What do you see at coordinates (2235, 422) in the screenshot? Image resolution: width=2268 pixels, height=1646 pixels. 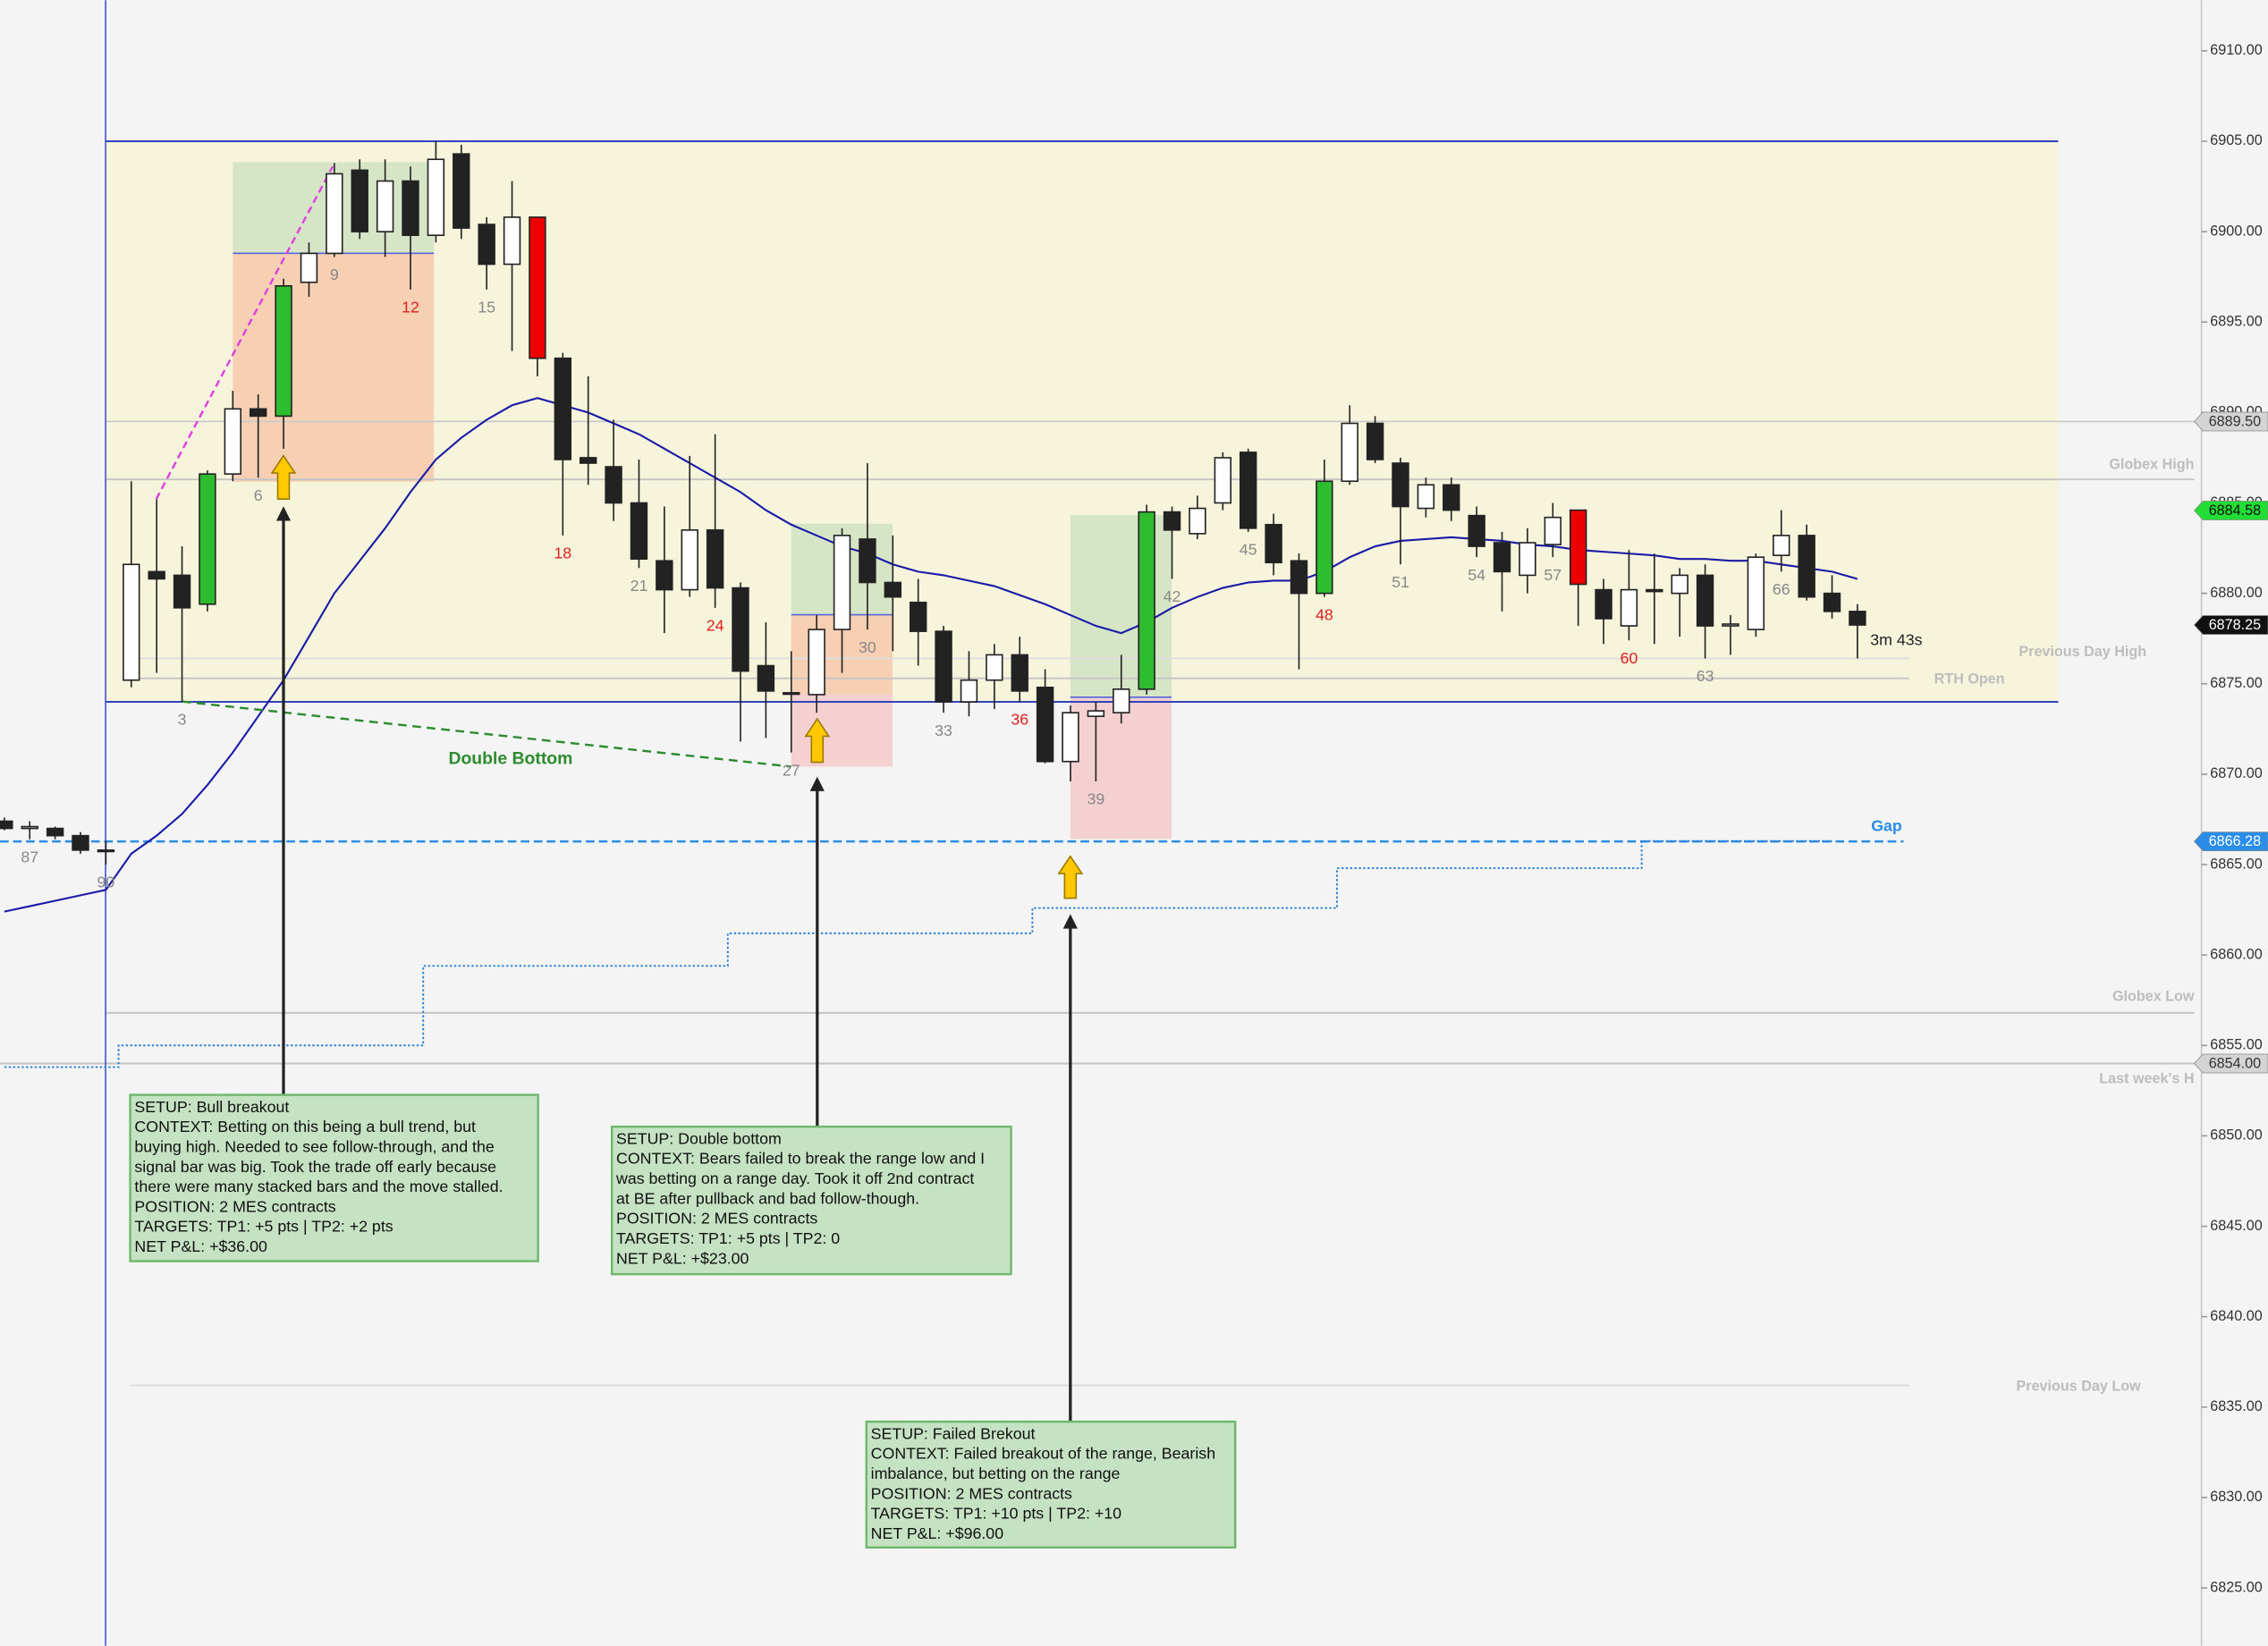 I see `price-tag-label: 6889.50` at bounding box center [2235, 422].